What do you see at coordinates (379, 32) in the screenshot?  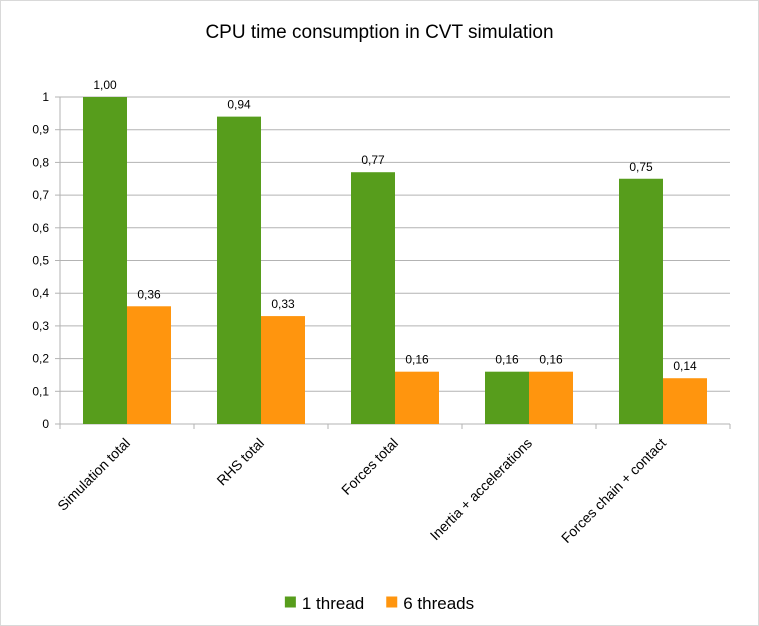 I see `chart-title: CPU time consumption in CVT simulation` at bounding box center [379, 32].